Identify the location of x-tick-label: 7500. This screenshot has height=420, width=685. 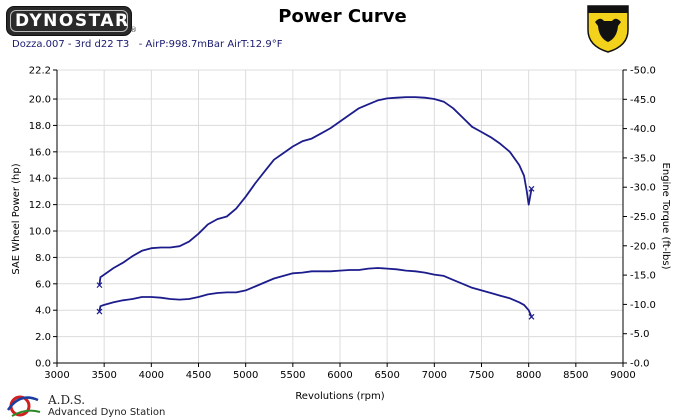
(481, 375).